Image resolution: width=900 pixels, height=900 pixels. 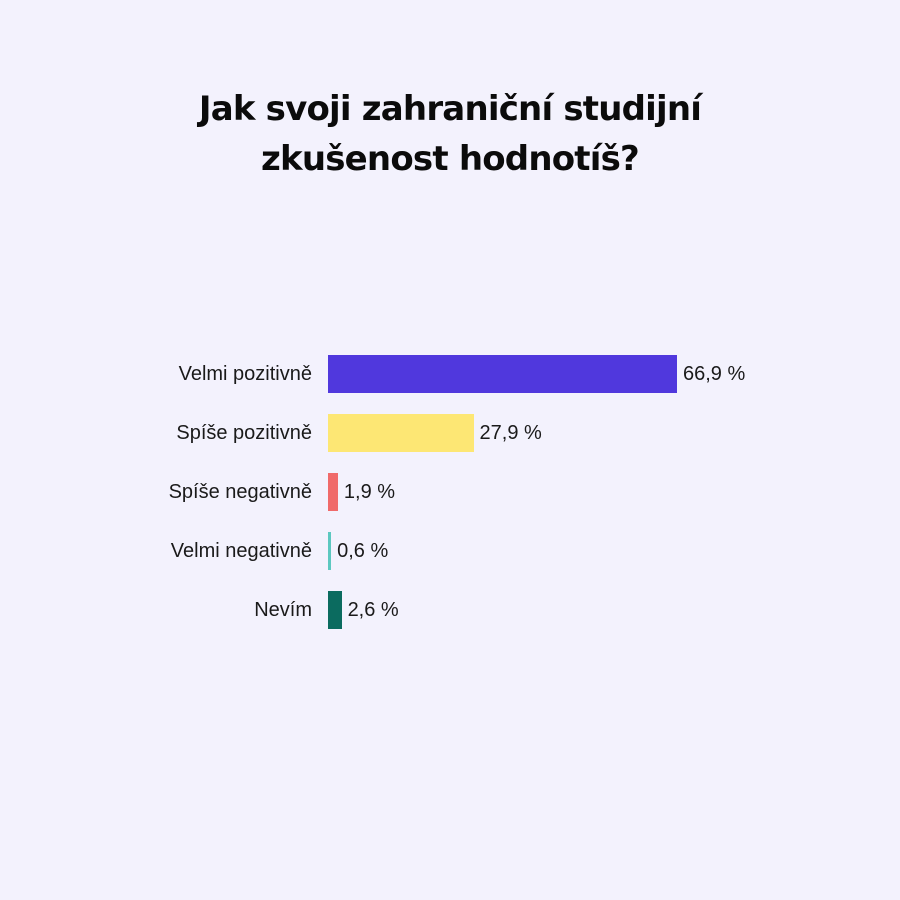 What do you see at coordinates (245, 374) in the screenshot?
I see `category-label: Velmi pozitivně` at bounding box center [245, 374].